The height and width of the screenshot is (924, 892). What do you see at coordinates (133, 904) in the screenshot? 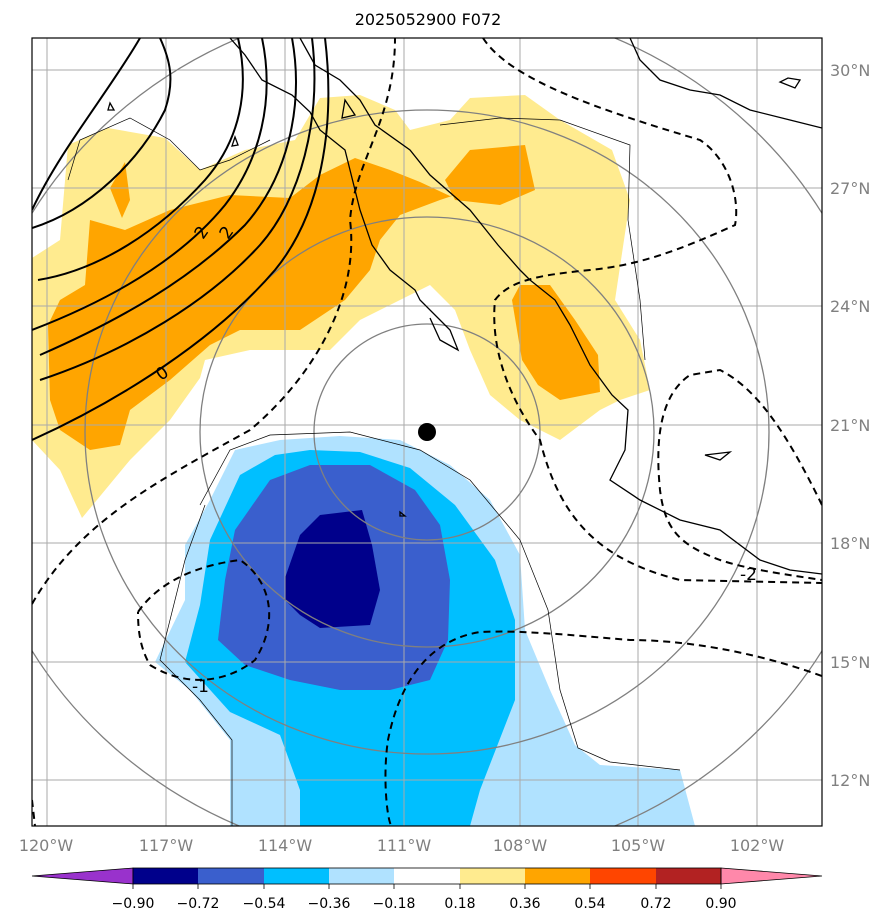
I see `colorbar-tick-label: −0.90` at bounding box center [133, 904].